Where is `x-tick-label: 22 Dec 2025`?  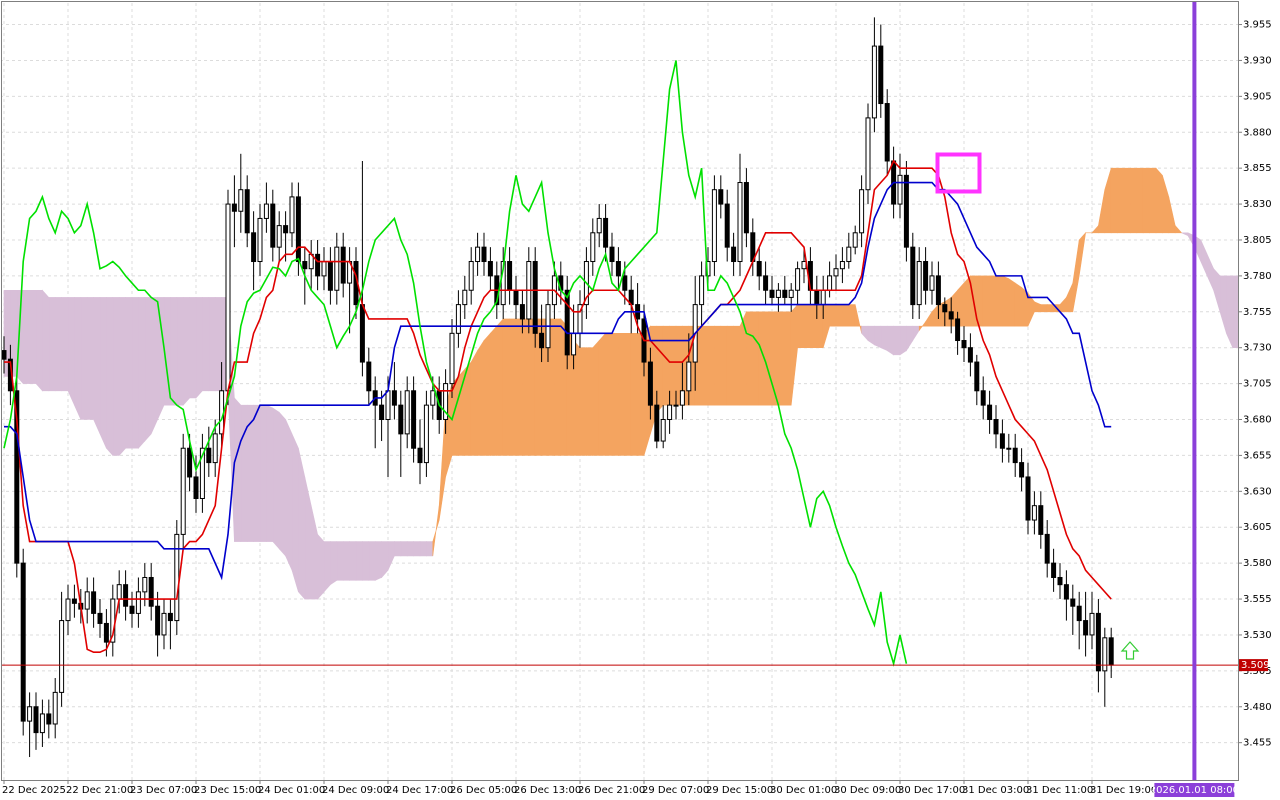
x-tick-label: 22 Dec 2025 is located at coordinates (34, 790).